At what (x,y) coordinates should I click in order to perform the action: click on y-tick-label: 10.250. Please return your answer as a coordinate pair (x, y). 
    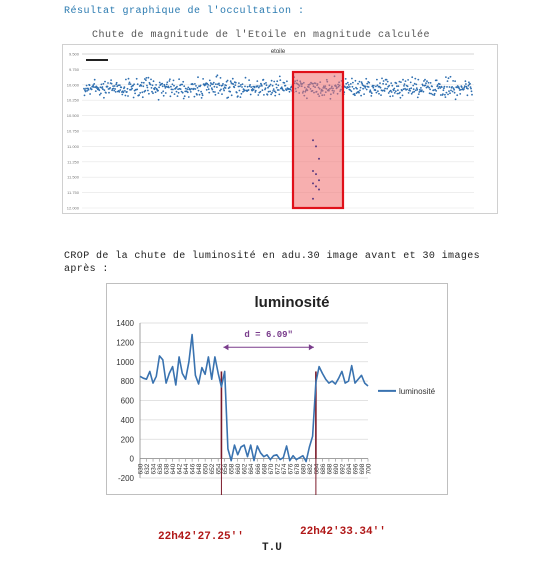
    Looking at the image, I should click on (73, 100).